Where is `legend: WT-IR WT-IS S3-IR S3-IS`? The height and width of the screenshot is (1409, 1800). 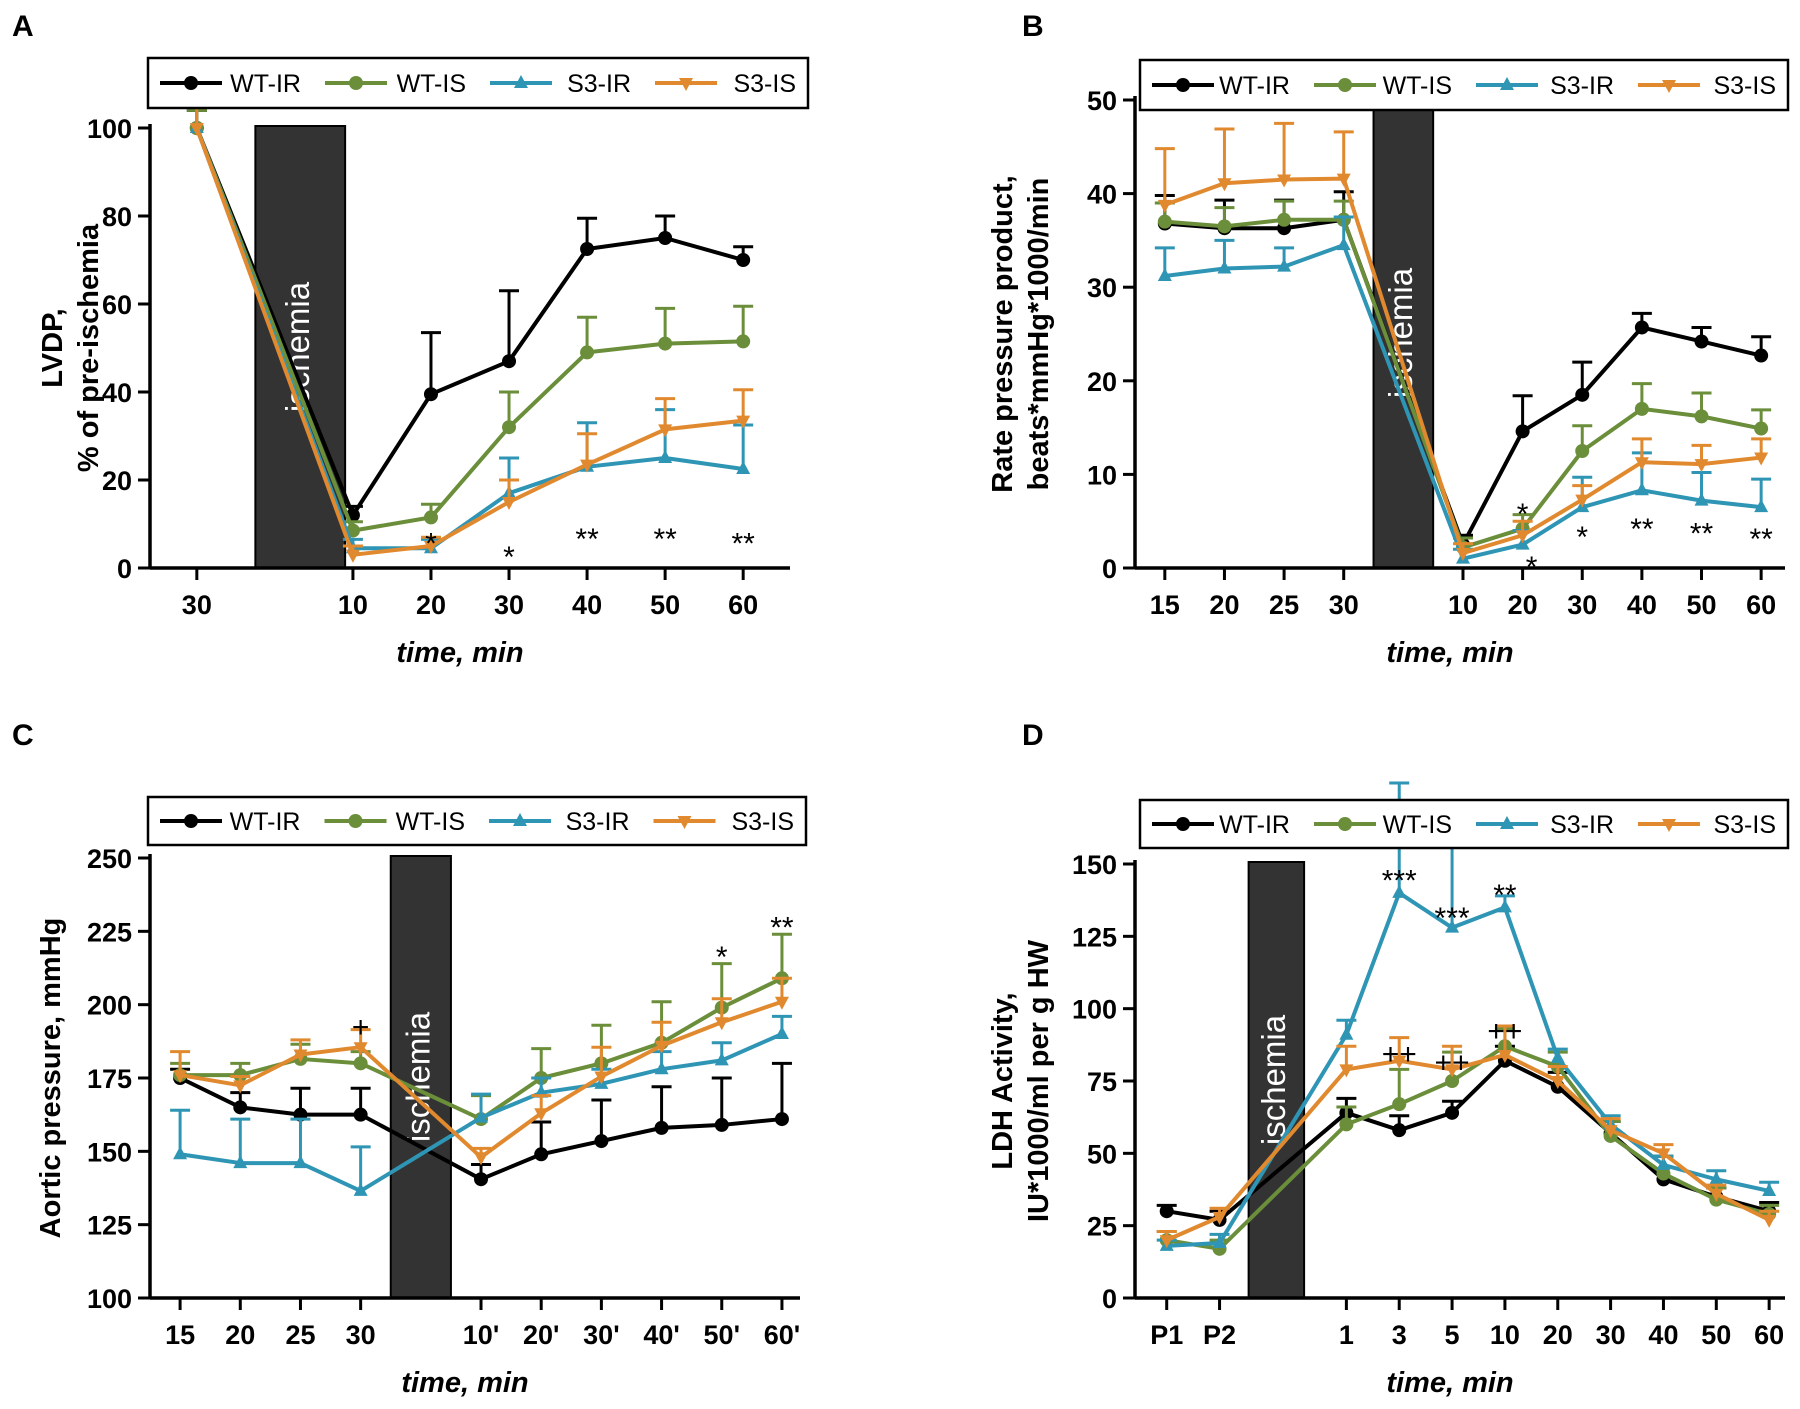 legend: WT-IR WT-IS S3-IR S3-IS is located at coordinates (478, 83).